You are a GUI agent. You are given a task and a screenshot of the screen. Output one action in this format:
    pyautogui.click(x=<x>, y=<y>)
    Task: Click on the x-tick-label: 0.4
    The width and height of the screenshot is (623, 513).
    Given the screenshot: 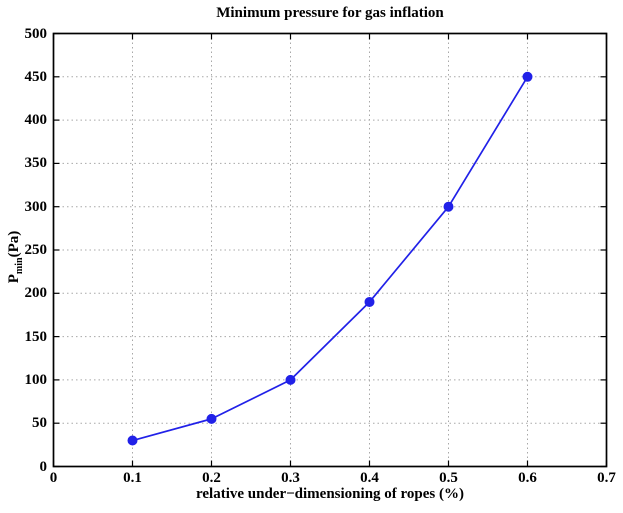 What is the action you would take?
    pyautogui.click(x=369, y=478)
    